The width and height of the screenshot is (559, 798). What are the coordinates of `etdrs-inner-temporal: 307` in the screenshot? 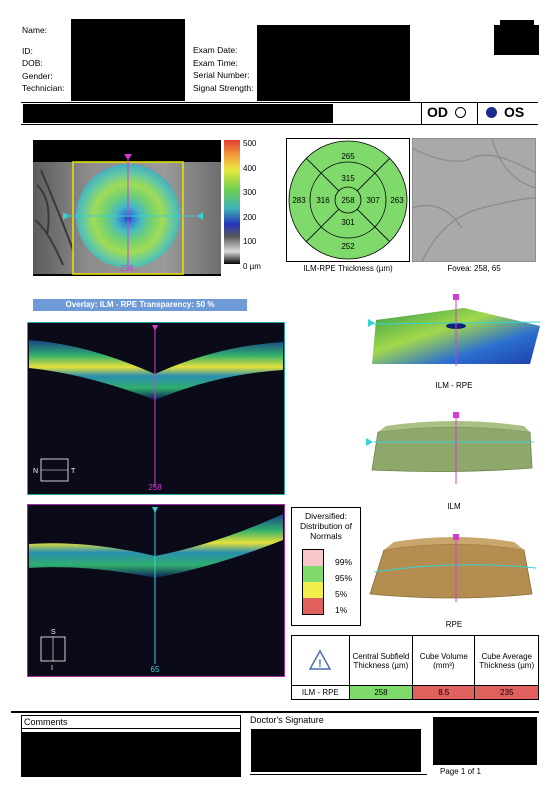 It's located at (373, 200).